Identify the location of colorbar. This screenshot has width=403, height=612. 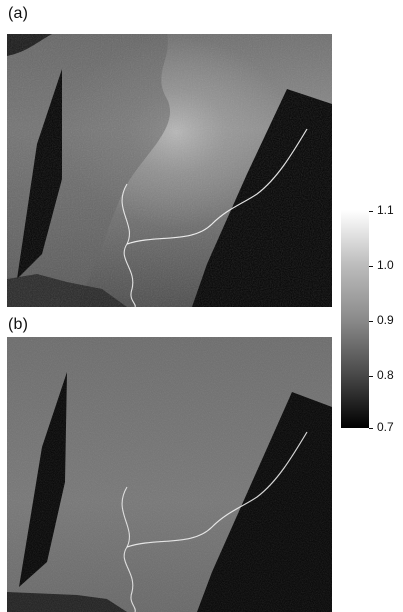
(355, 319).